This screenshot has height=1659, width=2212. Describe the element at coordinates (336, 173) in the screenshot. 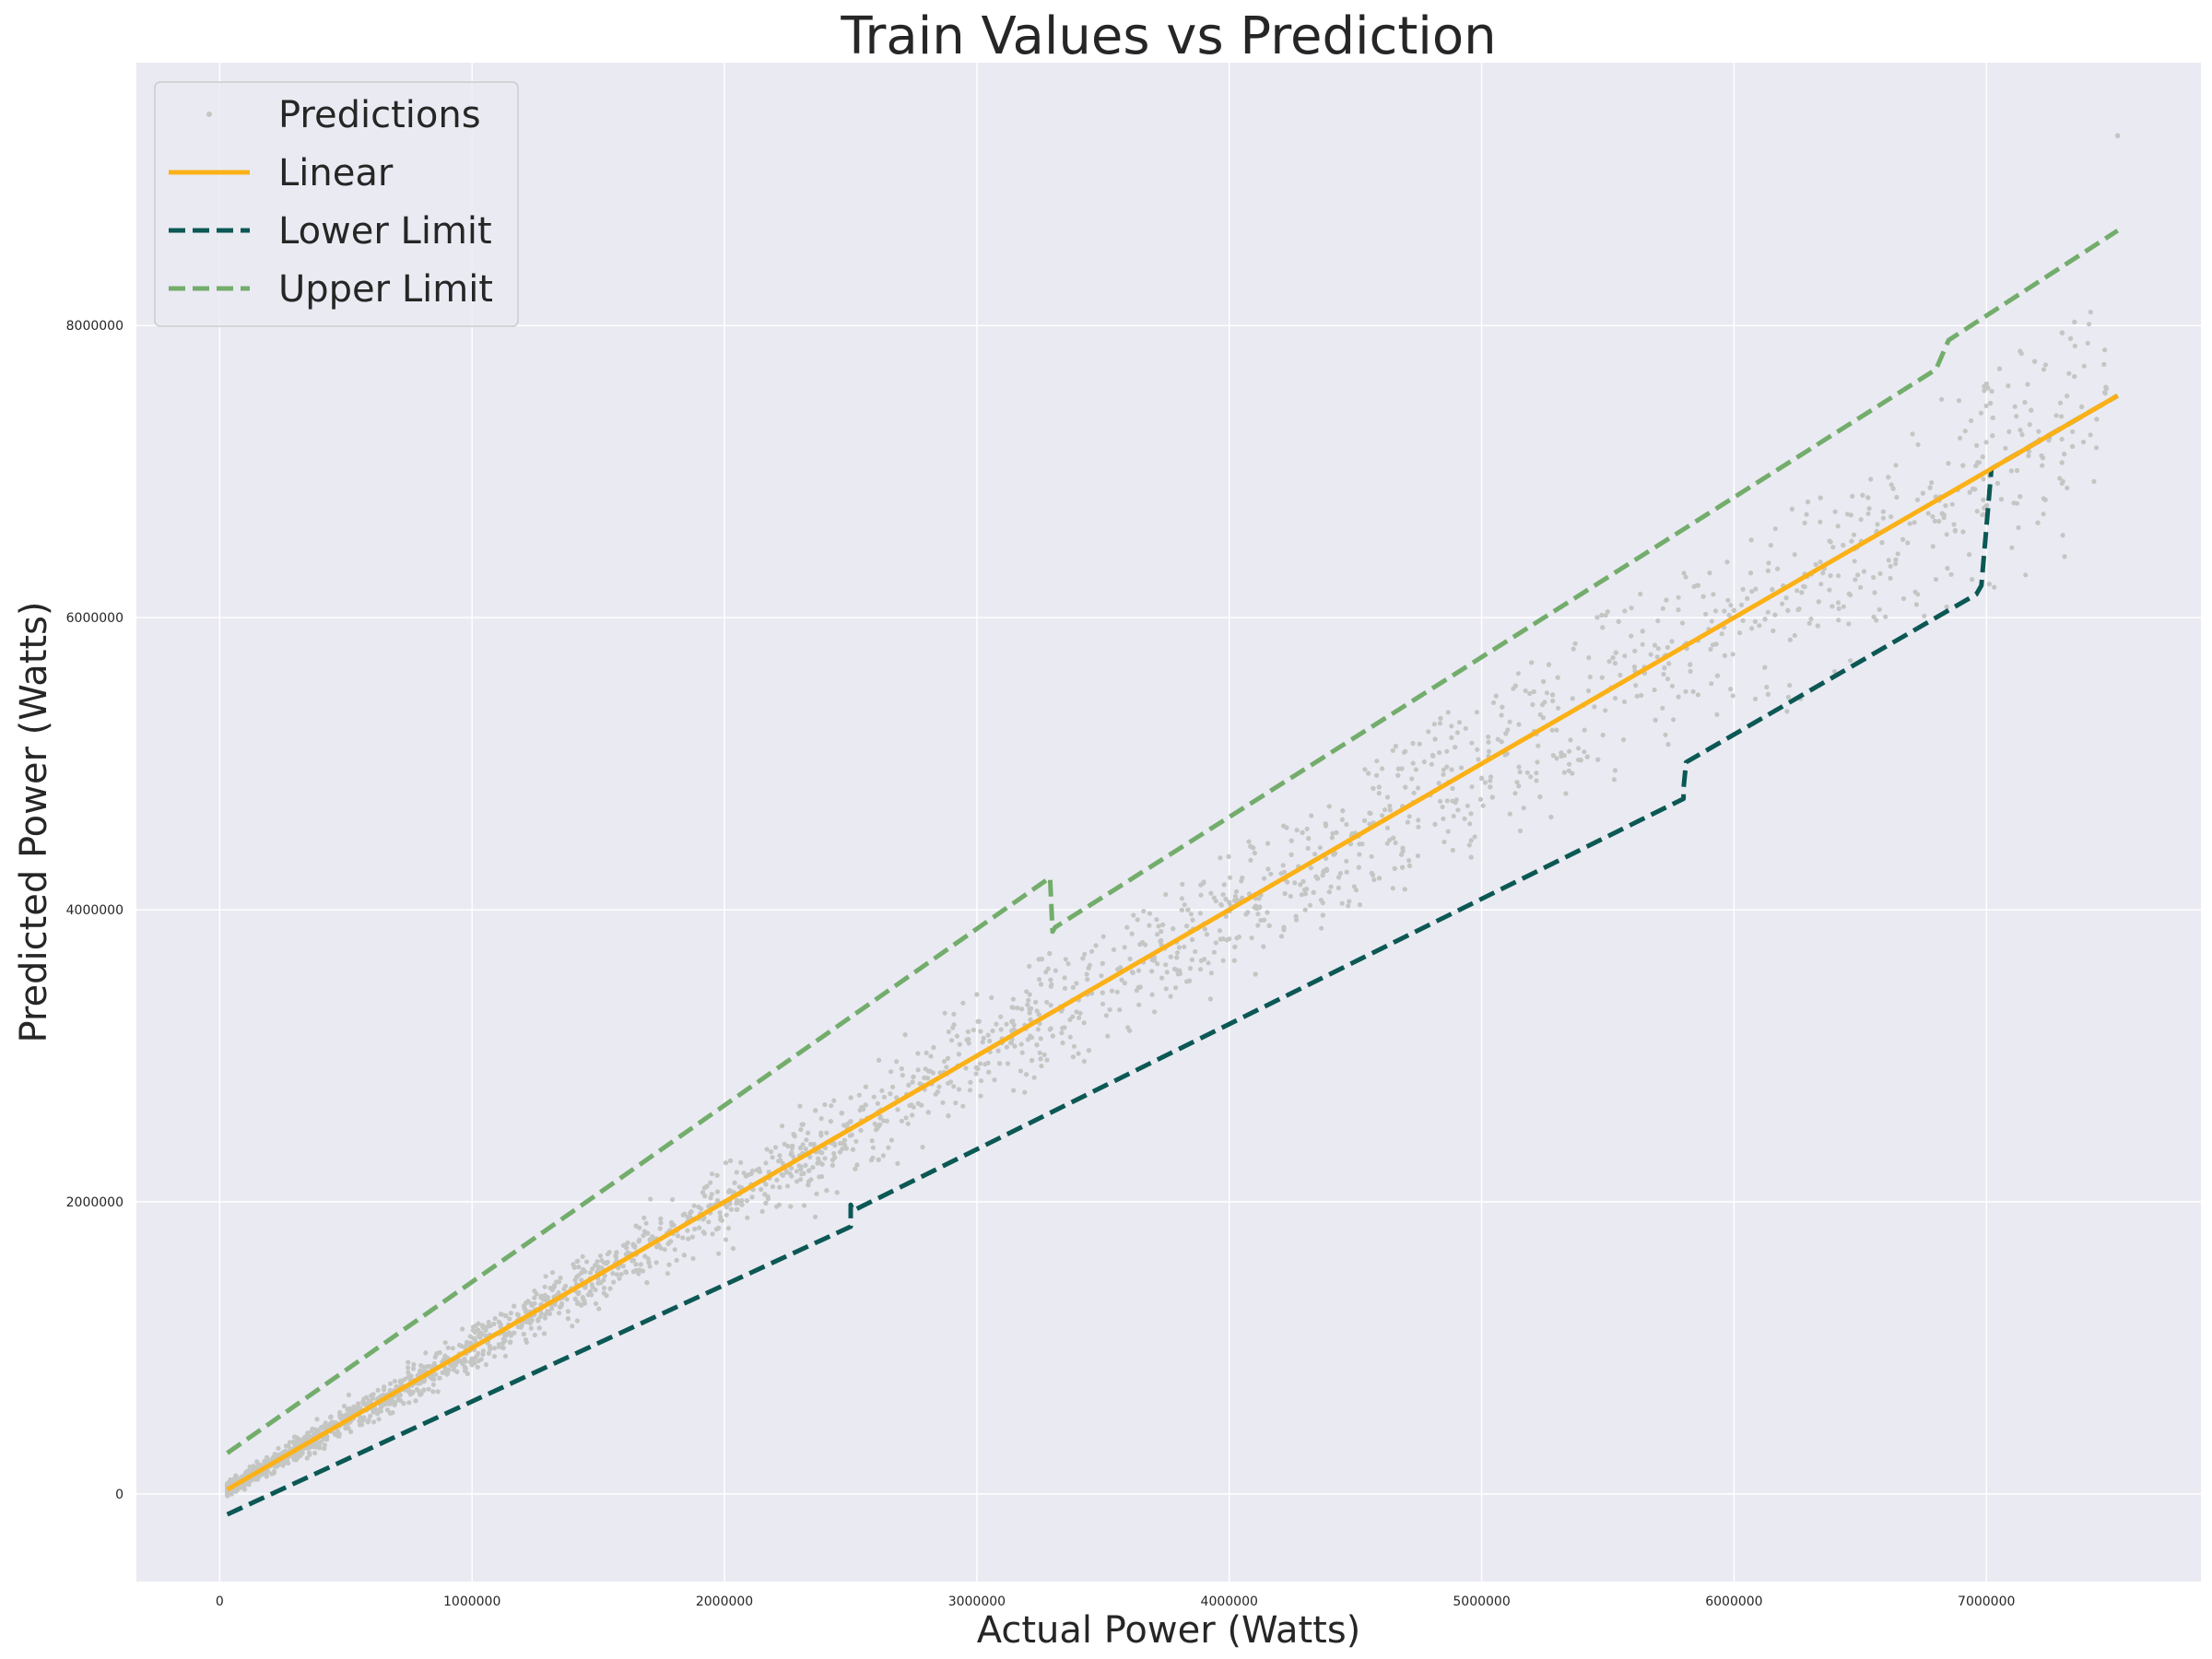

I see `legend-label-linear: Linear` at that location.